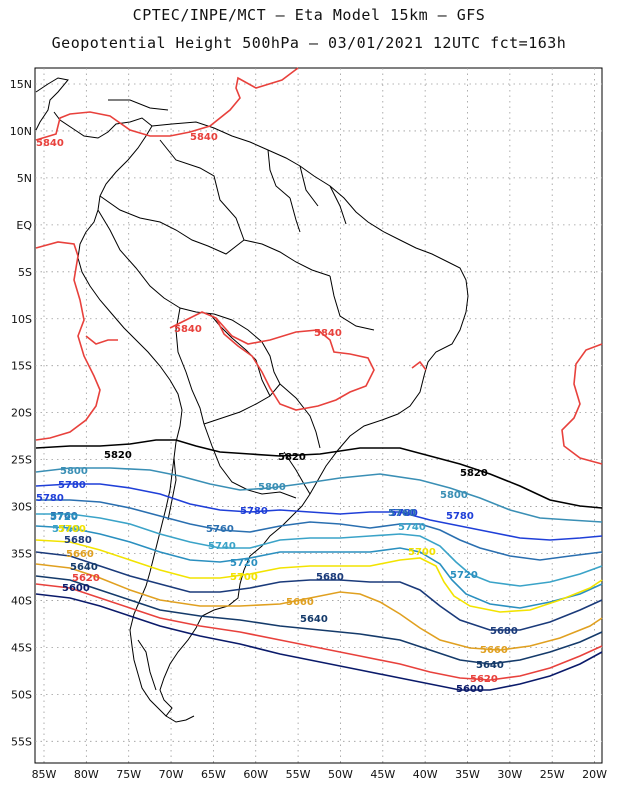  What do you see at coordinates (24, 178) in the screenshot?
I see `lat-tick-label: 5N` at bounding box center [24, 178].